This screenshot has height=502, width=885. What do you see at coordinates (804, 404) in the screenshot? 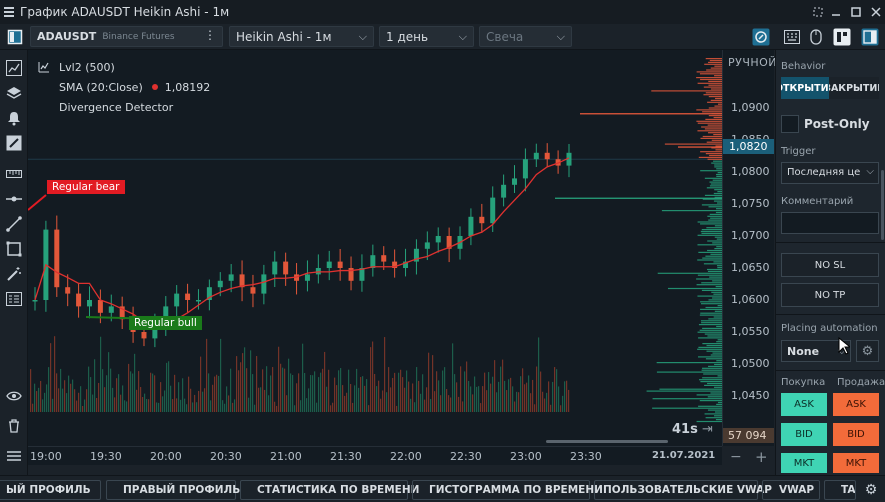
I see `buy-ask-button: ASK` at bounding box center [804, 404].